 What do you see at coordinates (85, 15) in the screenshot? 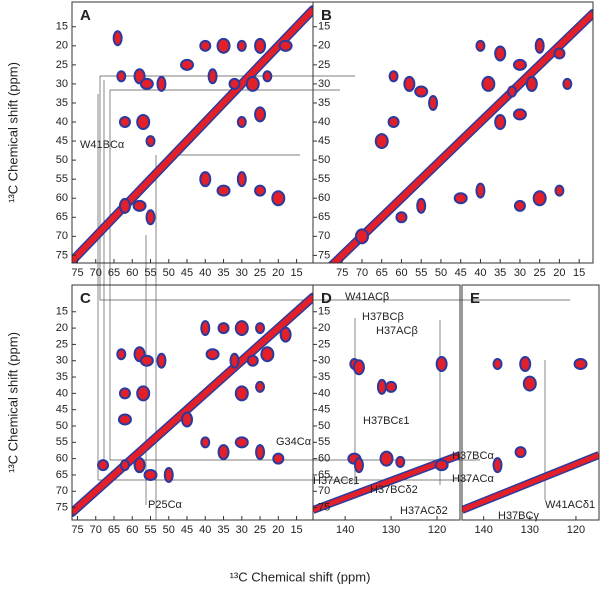
I see `panel-label: A` at bounding box center [85, 15].